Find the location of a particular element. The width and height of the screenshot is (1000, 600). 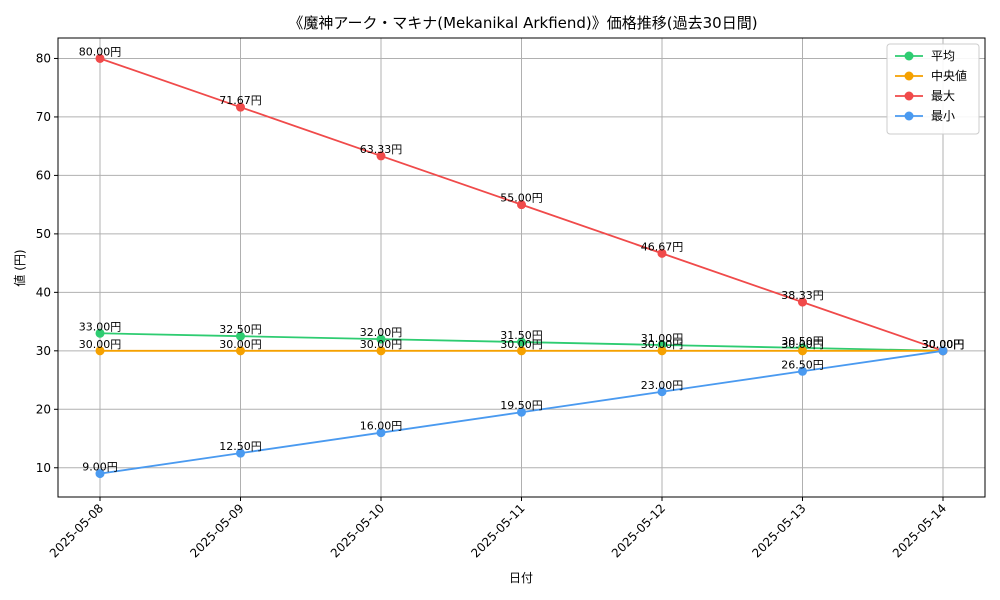

y-tick-label: 80 is located at coordinates (43, 58).